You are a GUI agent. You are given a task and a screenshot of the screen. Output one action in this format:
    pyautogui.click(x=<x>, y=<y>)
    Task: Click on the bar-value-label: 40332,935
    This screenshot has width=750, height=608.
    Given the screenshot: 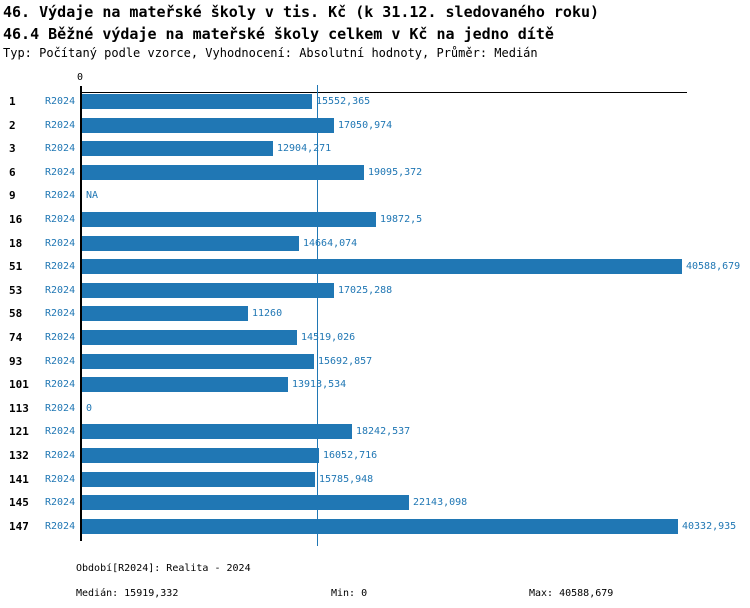 What is the action you would take?
    pyautogui.click(x=709, y=526)
    